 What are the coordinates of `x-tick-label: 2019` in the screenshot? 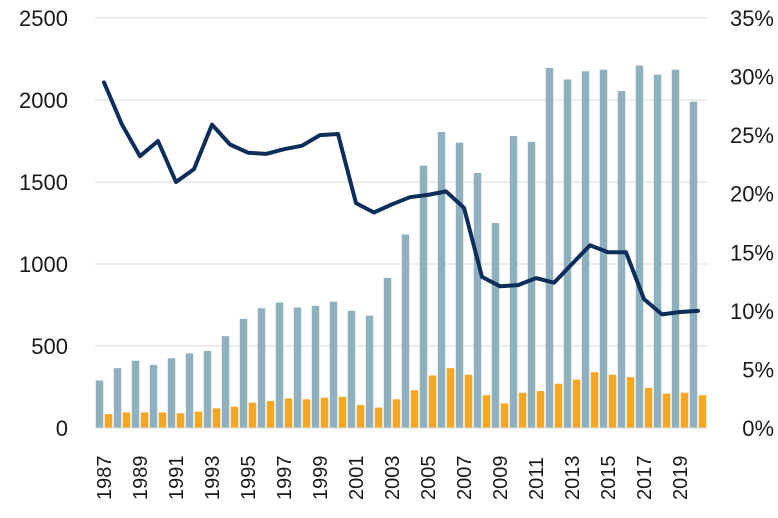 It's located at (681, 478).